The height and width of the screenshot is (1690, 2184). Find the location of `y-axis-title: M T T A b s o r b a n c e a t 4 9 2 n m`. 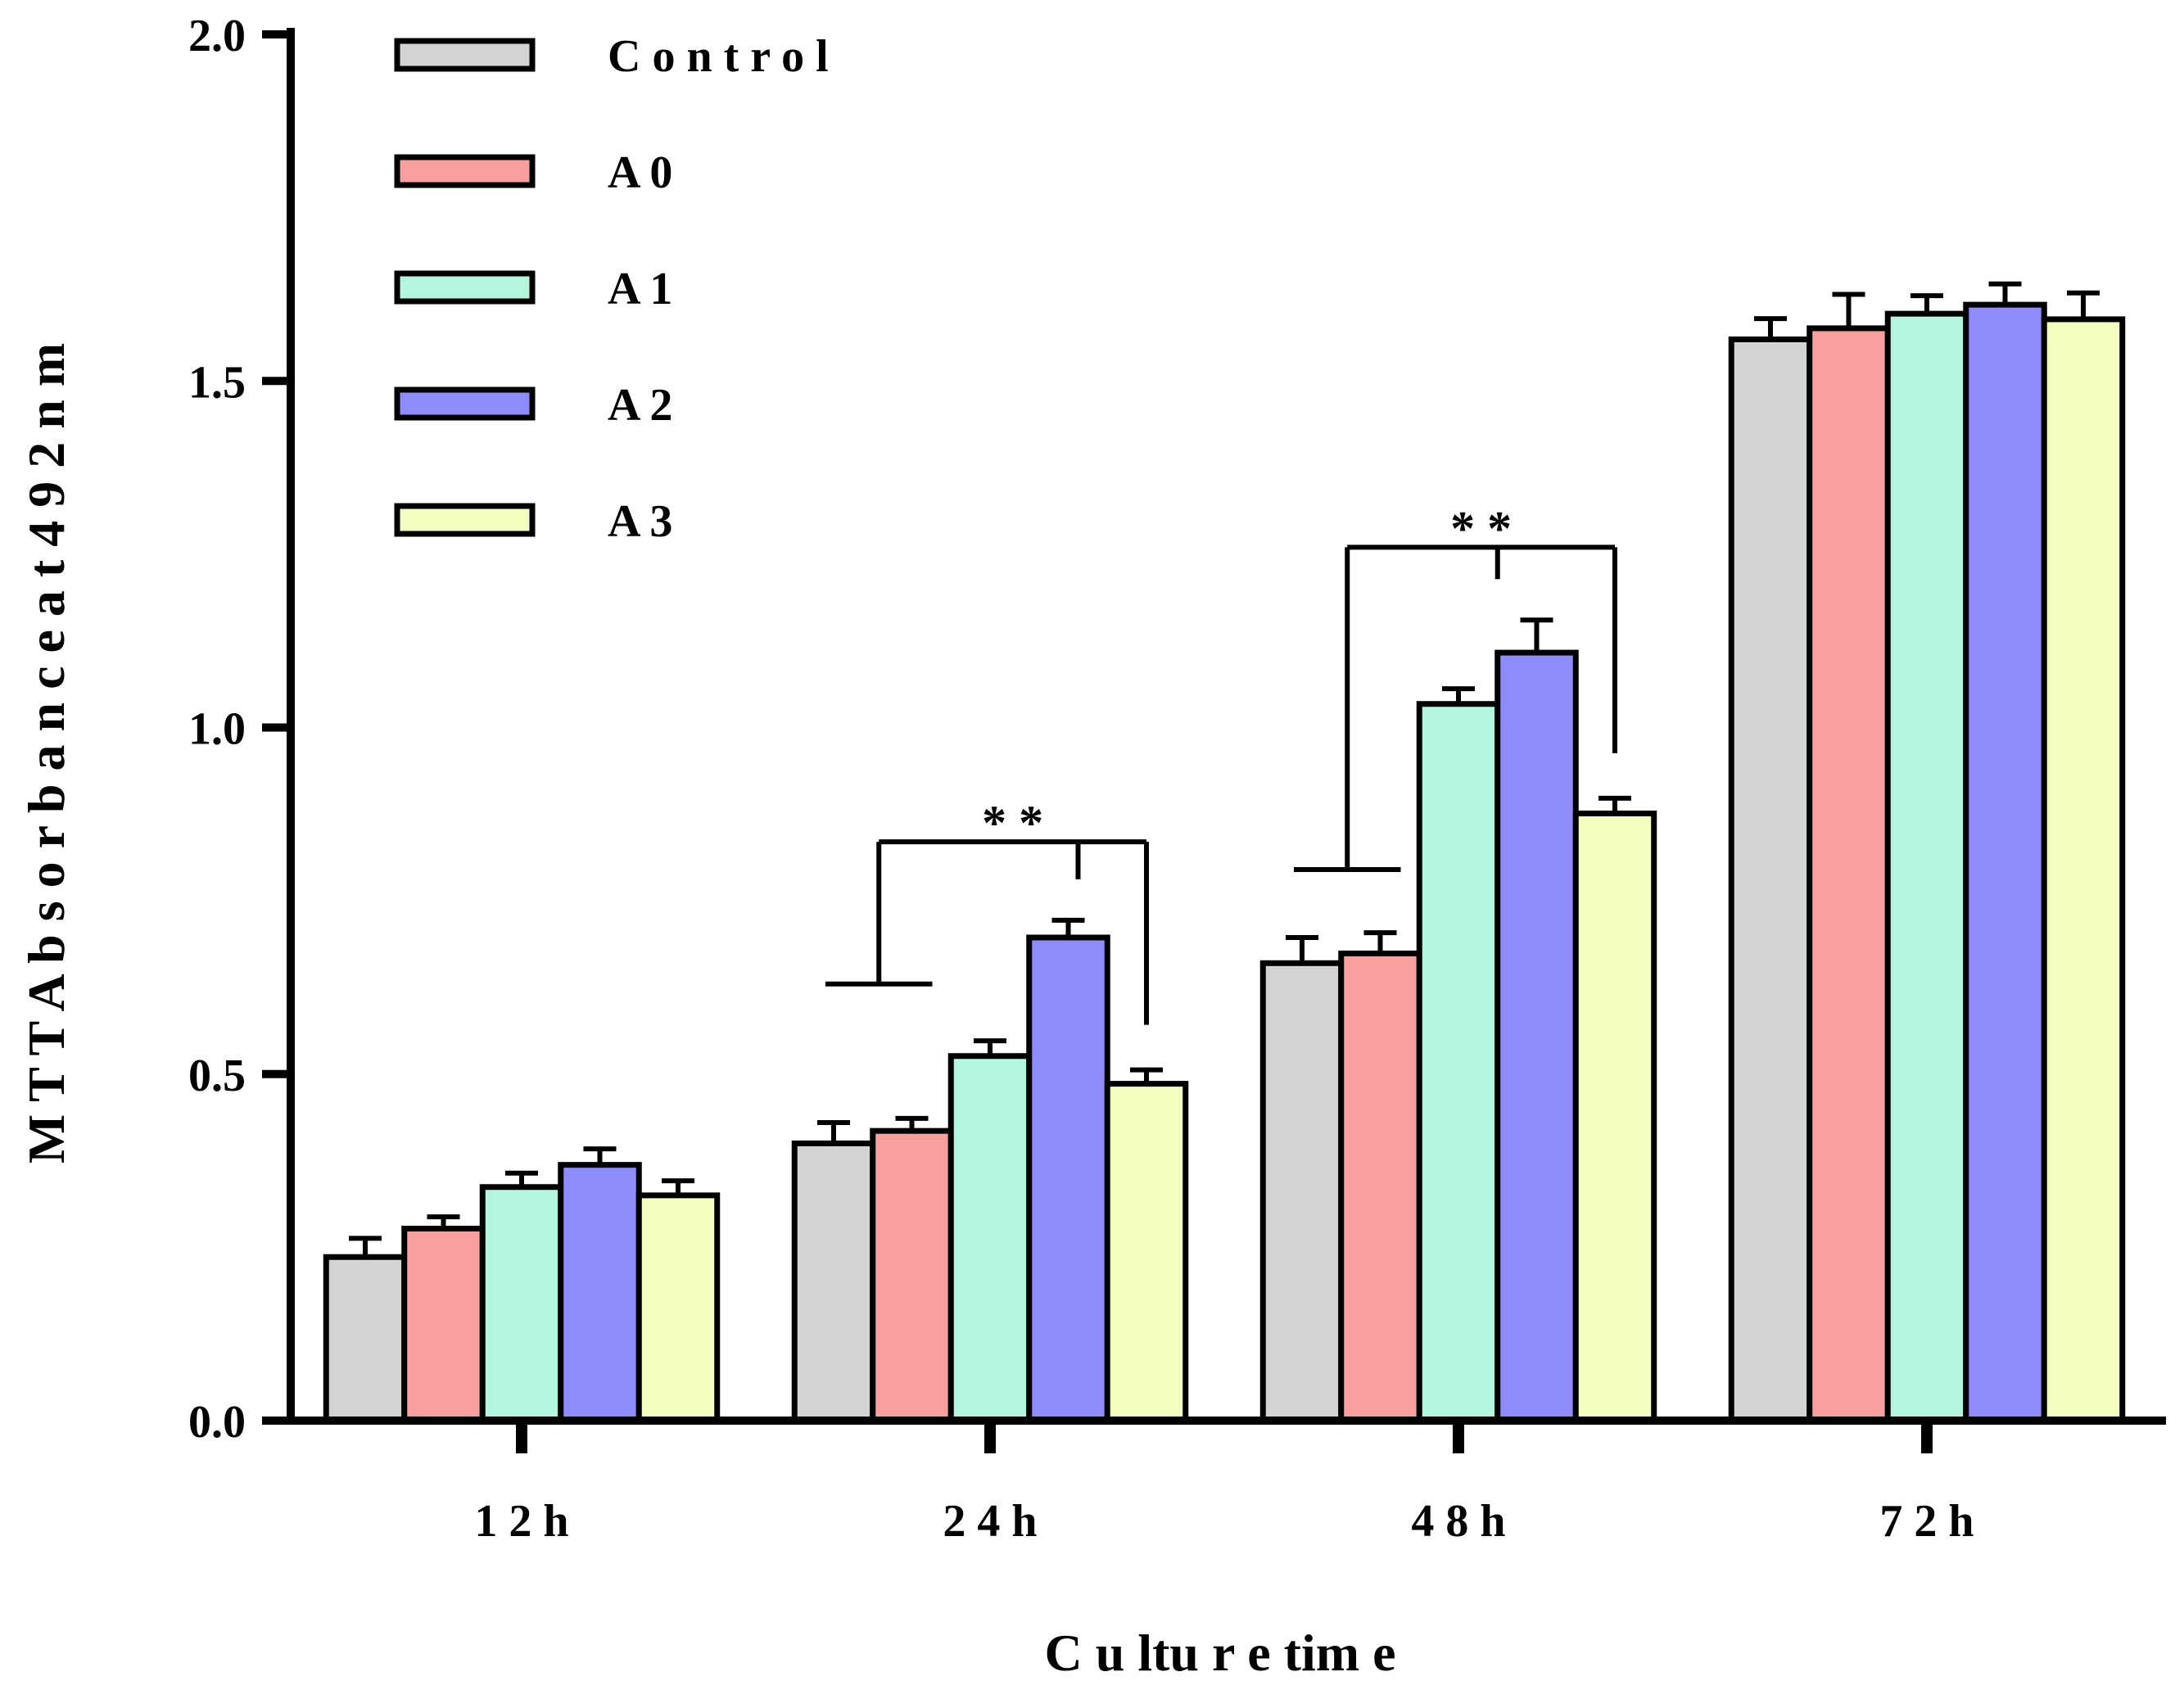

y-axis-title: M T T A b s o r b a n c e a t 4 9 2 n m is located at coordinates (46, 753).